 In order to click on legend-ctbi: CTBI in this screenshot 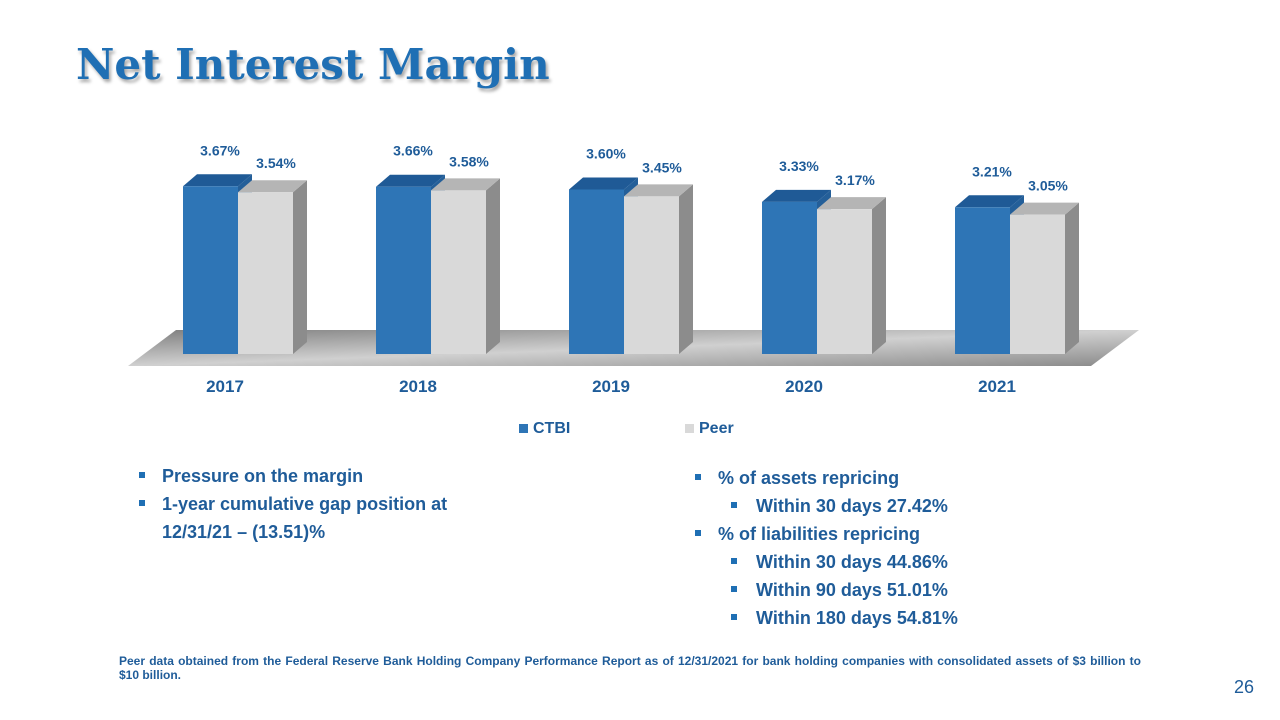, I will do `click(544, 429)`.